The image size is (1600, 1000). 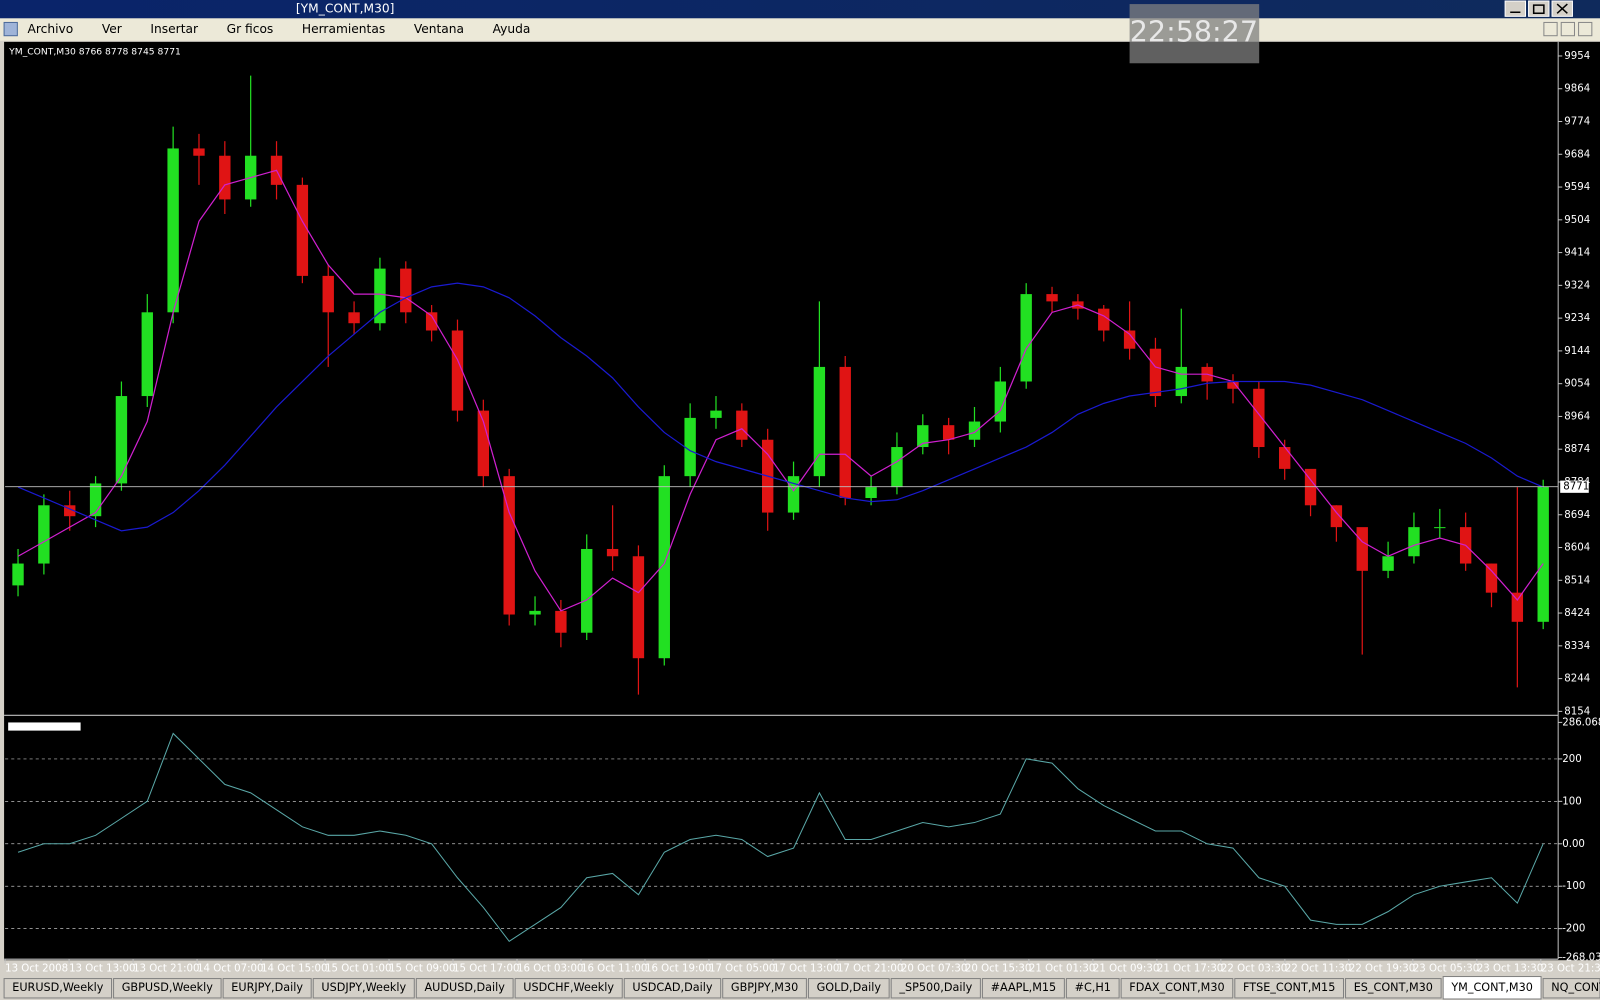 I want to click on child-restore, so click(x=1567, y=29).